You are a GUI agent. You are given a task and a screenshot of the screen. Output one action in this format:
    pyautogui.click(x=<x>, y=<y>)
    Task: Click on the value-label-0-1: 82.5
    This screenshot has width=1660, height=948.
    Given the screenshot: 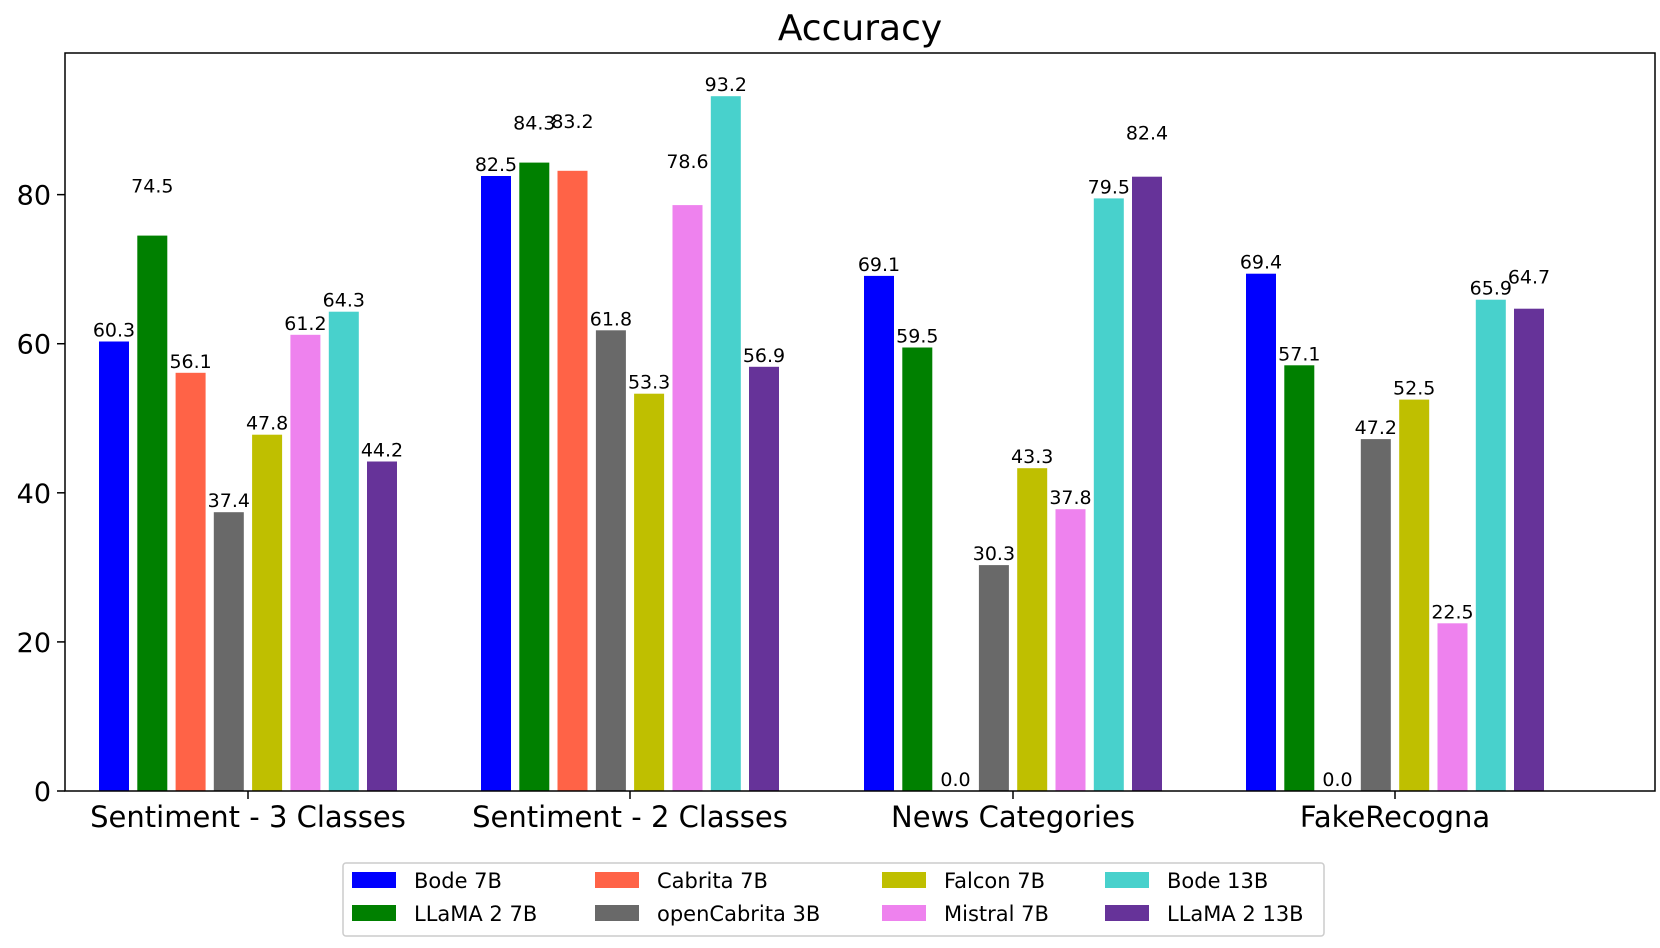 What is the action you would take?
    pyautogui.click(x=496, y=165)
    